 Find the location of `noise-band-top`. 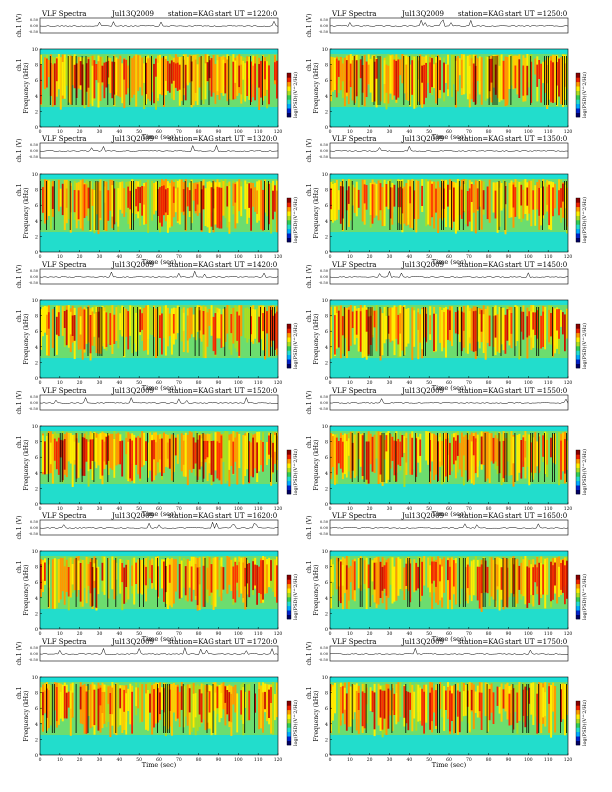

noise-band-top is located at coordinates (449, 175).